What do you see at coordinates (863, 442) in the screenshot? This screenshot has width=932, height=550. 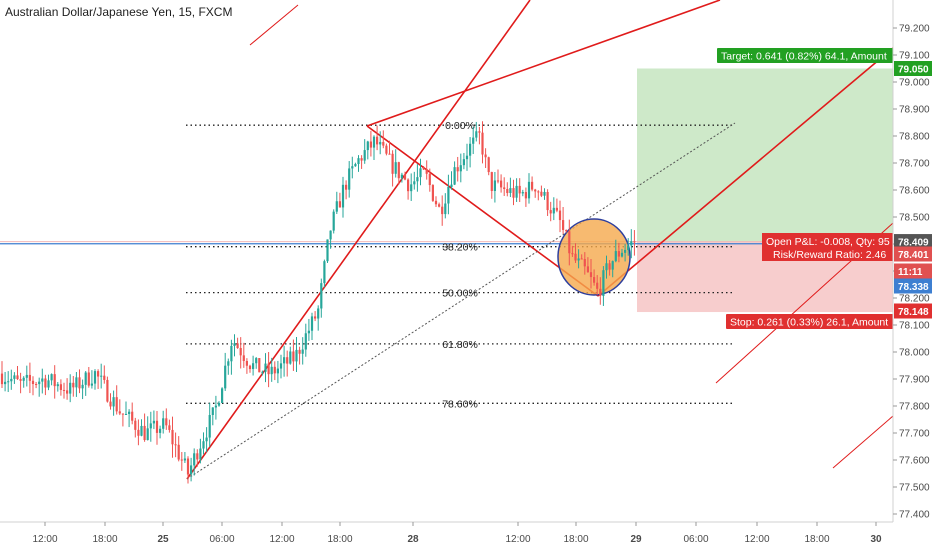 I see `channel-extension-bottom` at bounding box center [863, 442].